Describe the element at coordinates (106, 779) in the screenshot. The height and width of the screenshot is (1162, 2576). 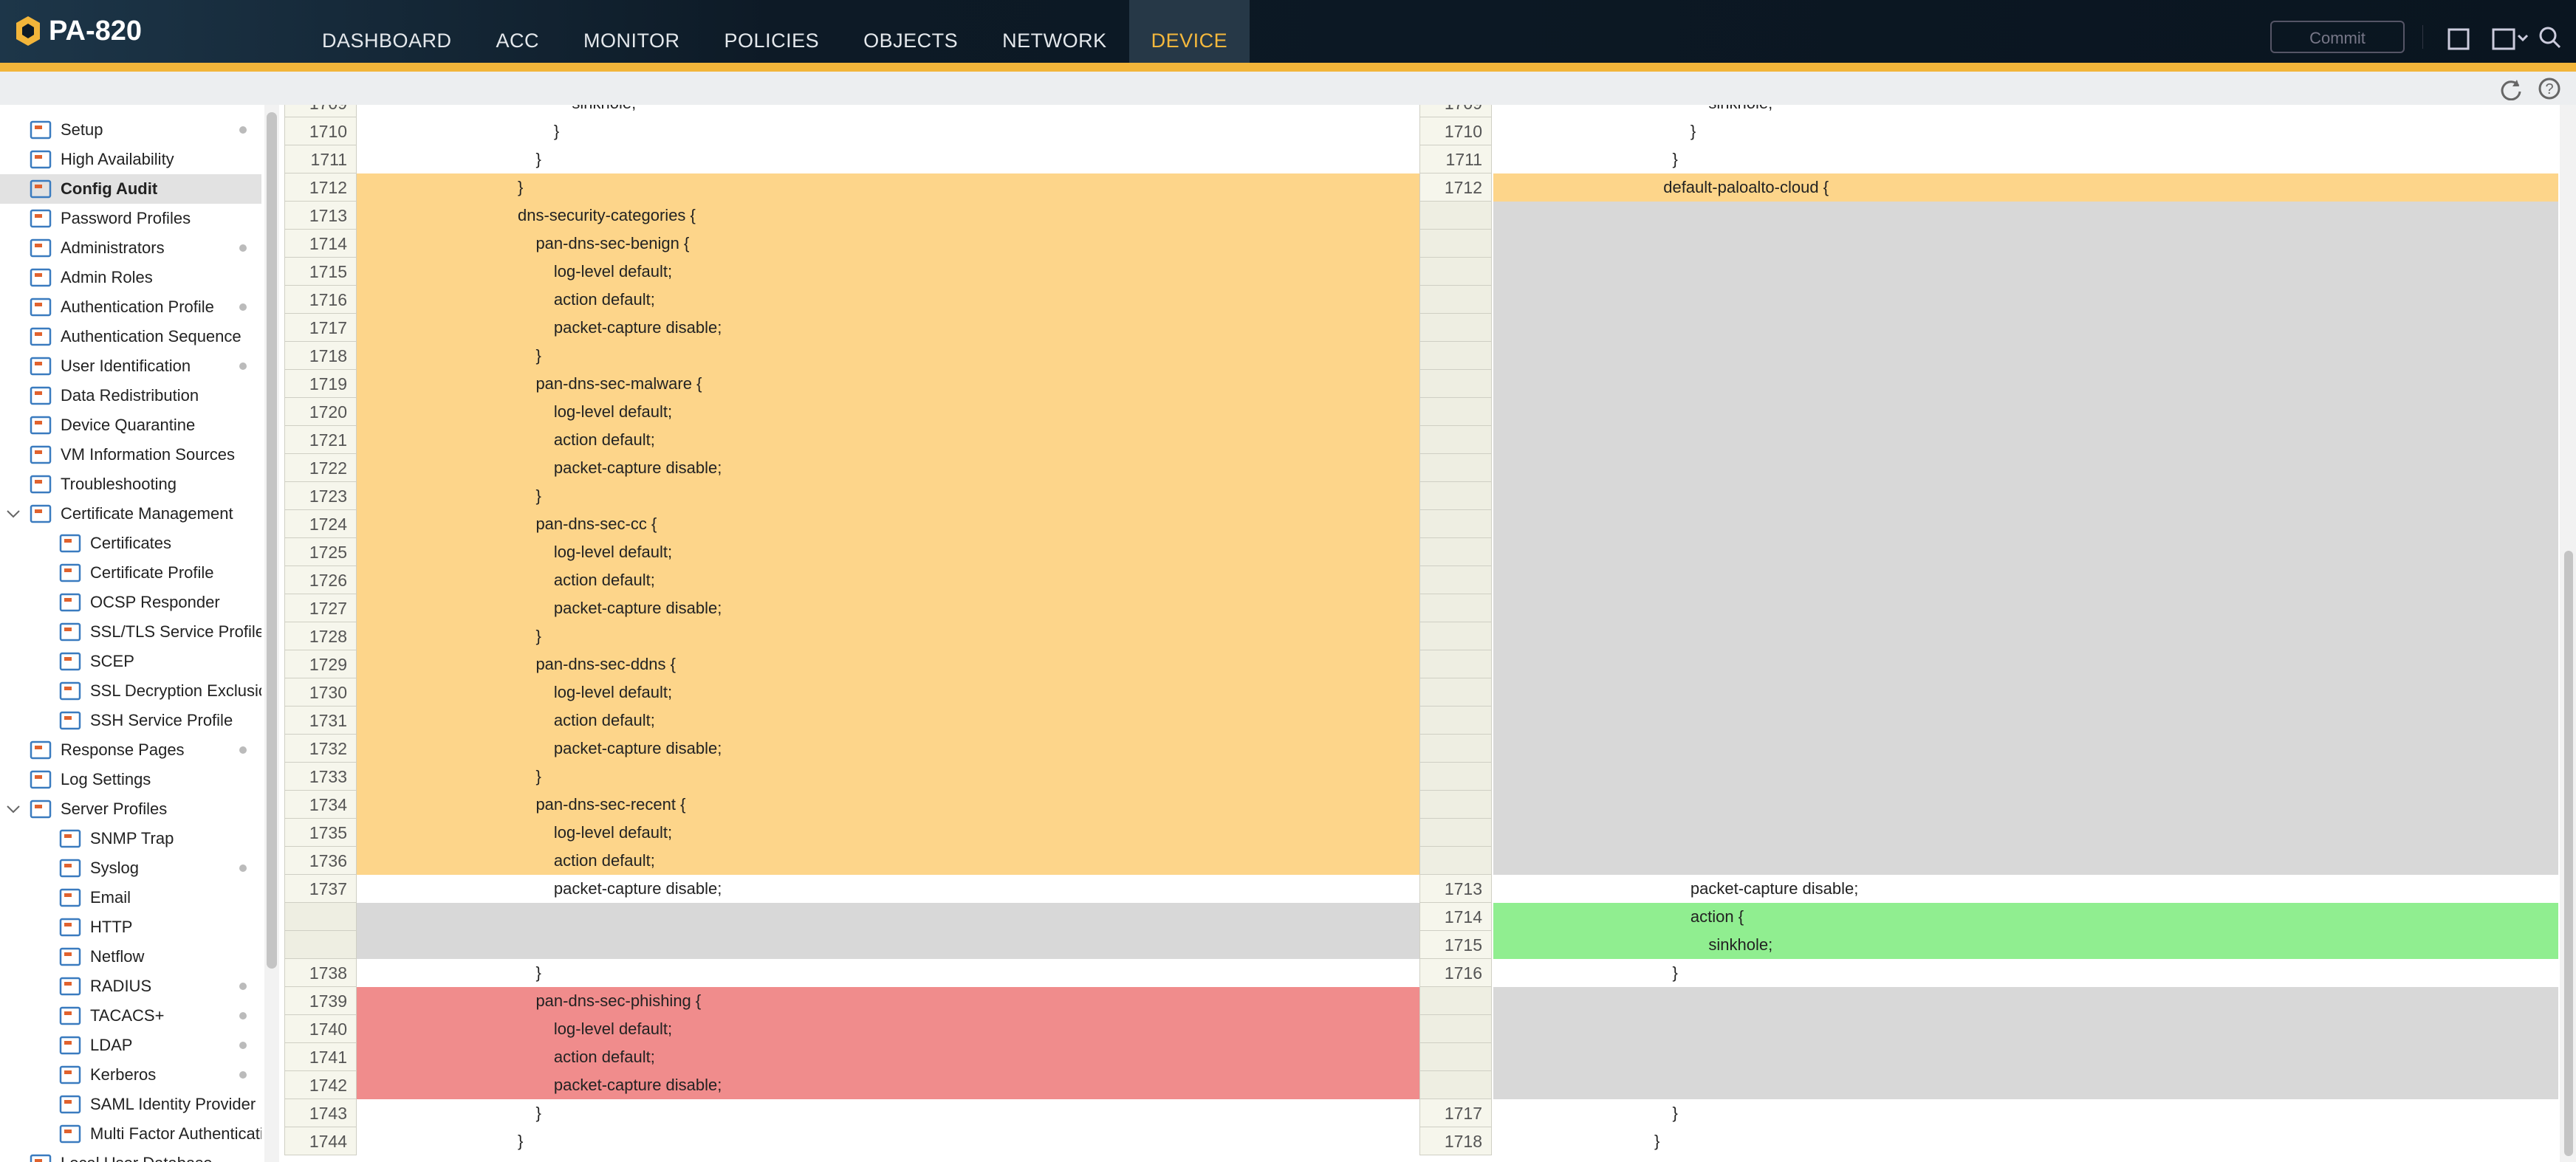
I see `tree-label: Log Settings` at that location.